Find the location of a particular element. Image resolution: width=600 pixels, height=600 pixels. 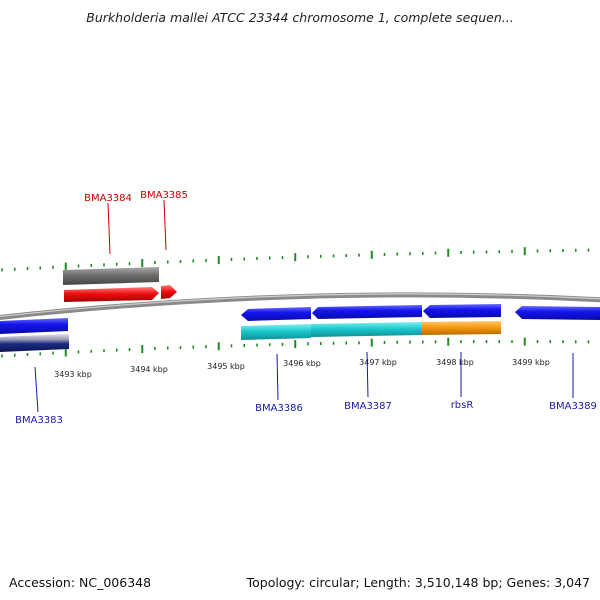

scale-label-3498: 3498 kbp is located at coordinates (455, 362).